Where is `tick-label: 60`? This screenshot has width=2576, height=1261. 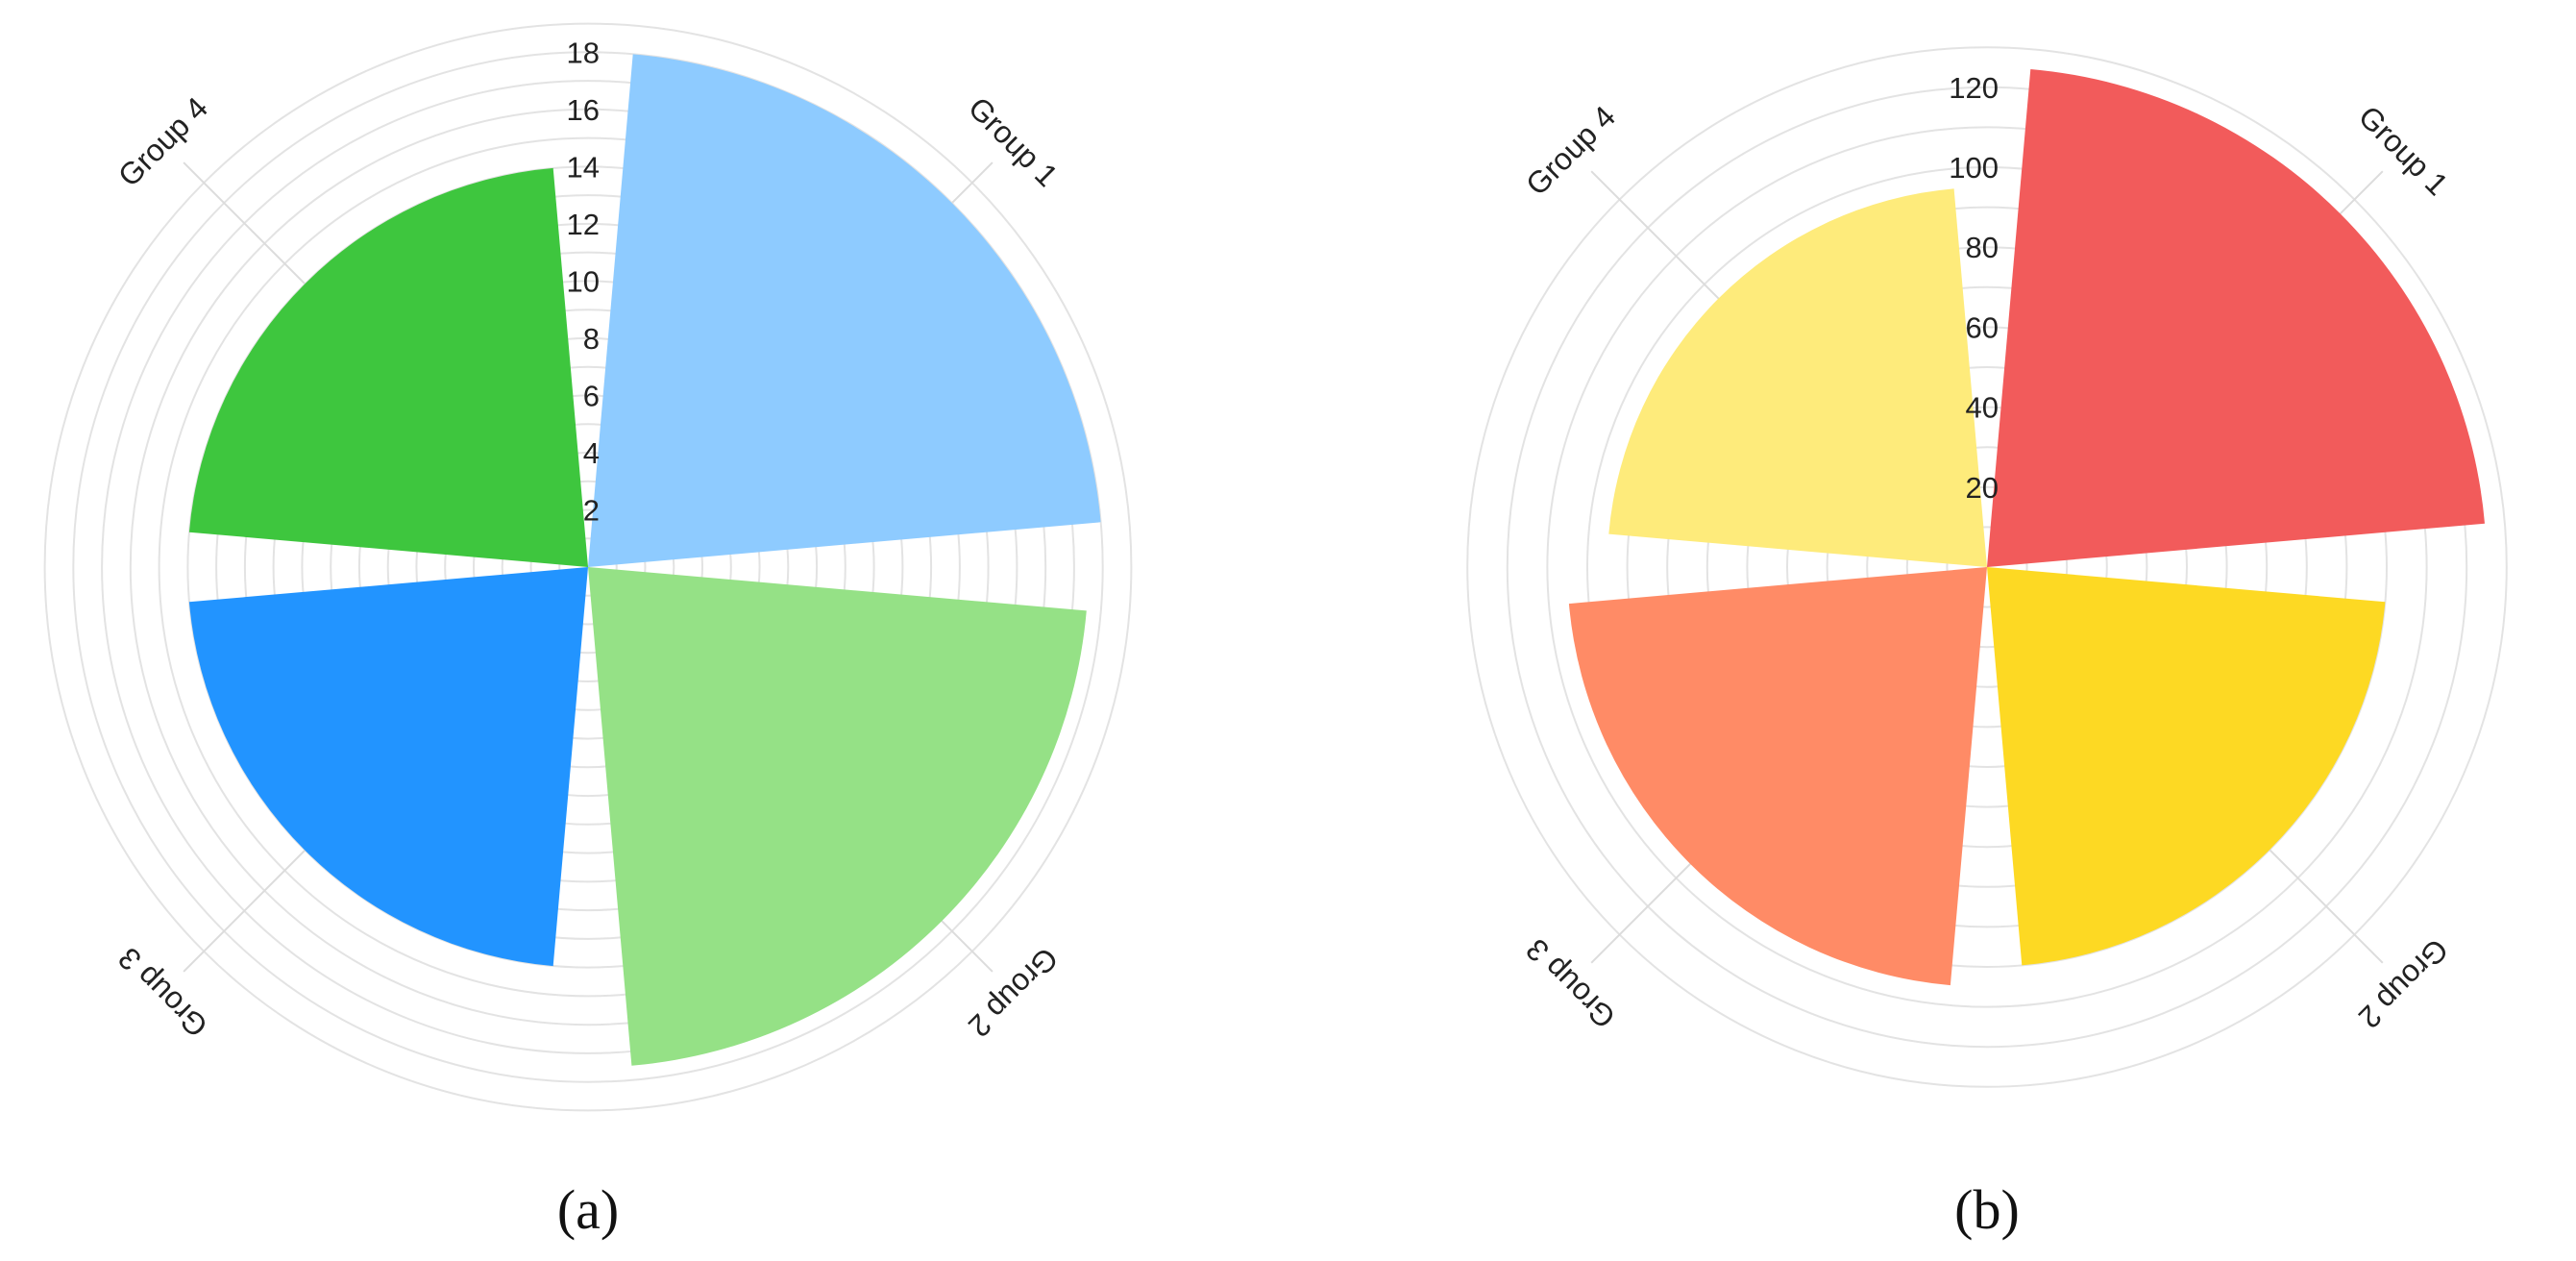
tick-label: 60 is located at coordinates (1982, 327).